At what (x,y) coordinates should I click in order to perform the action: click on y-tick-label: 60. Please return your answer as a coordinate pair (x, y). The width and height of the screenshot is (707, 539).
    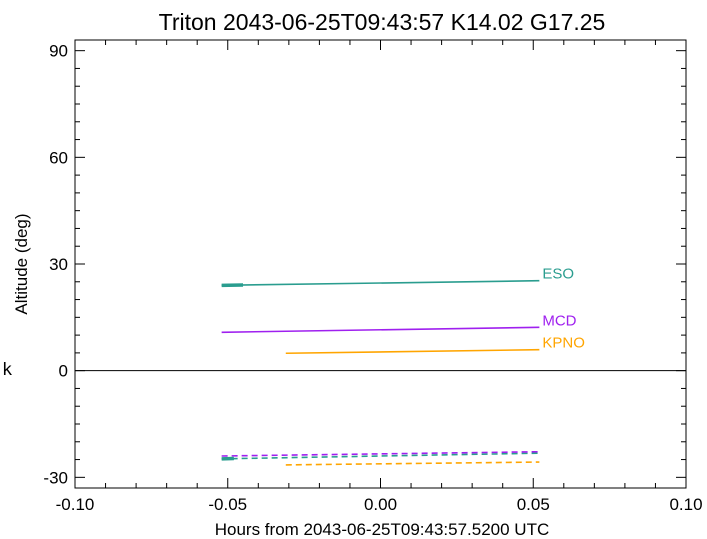
    Looking at the image, I should click on (58, 157).